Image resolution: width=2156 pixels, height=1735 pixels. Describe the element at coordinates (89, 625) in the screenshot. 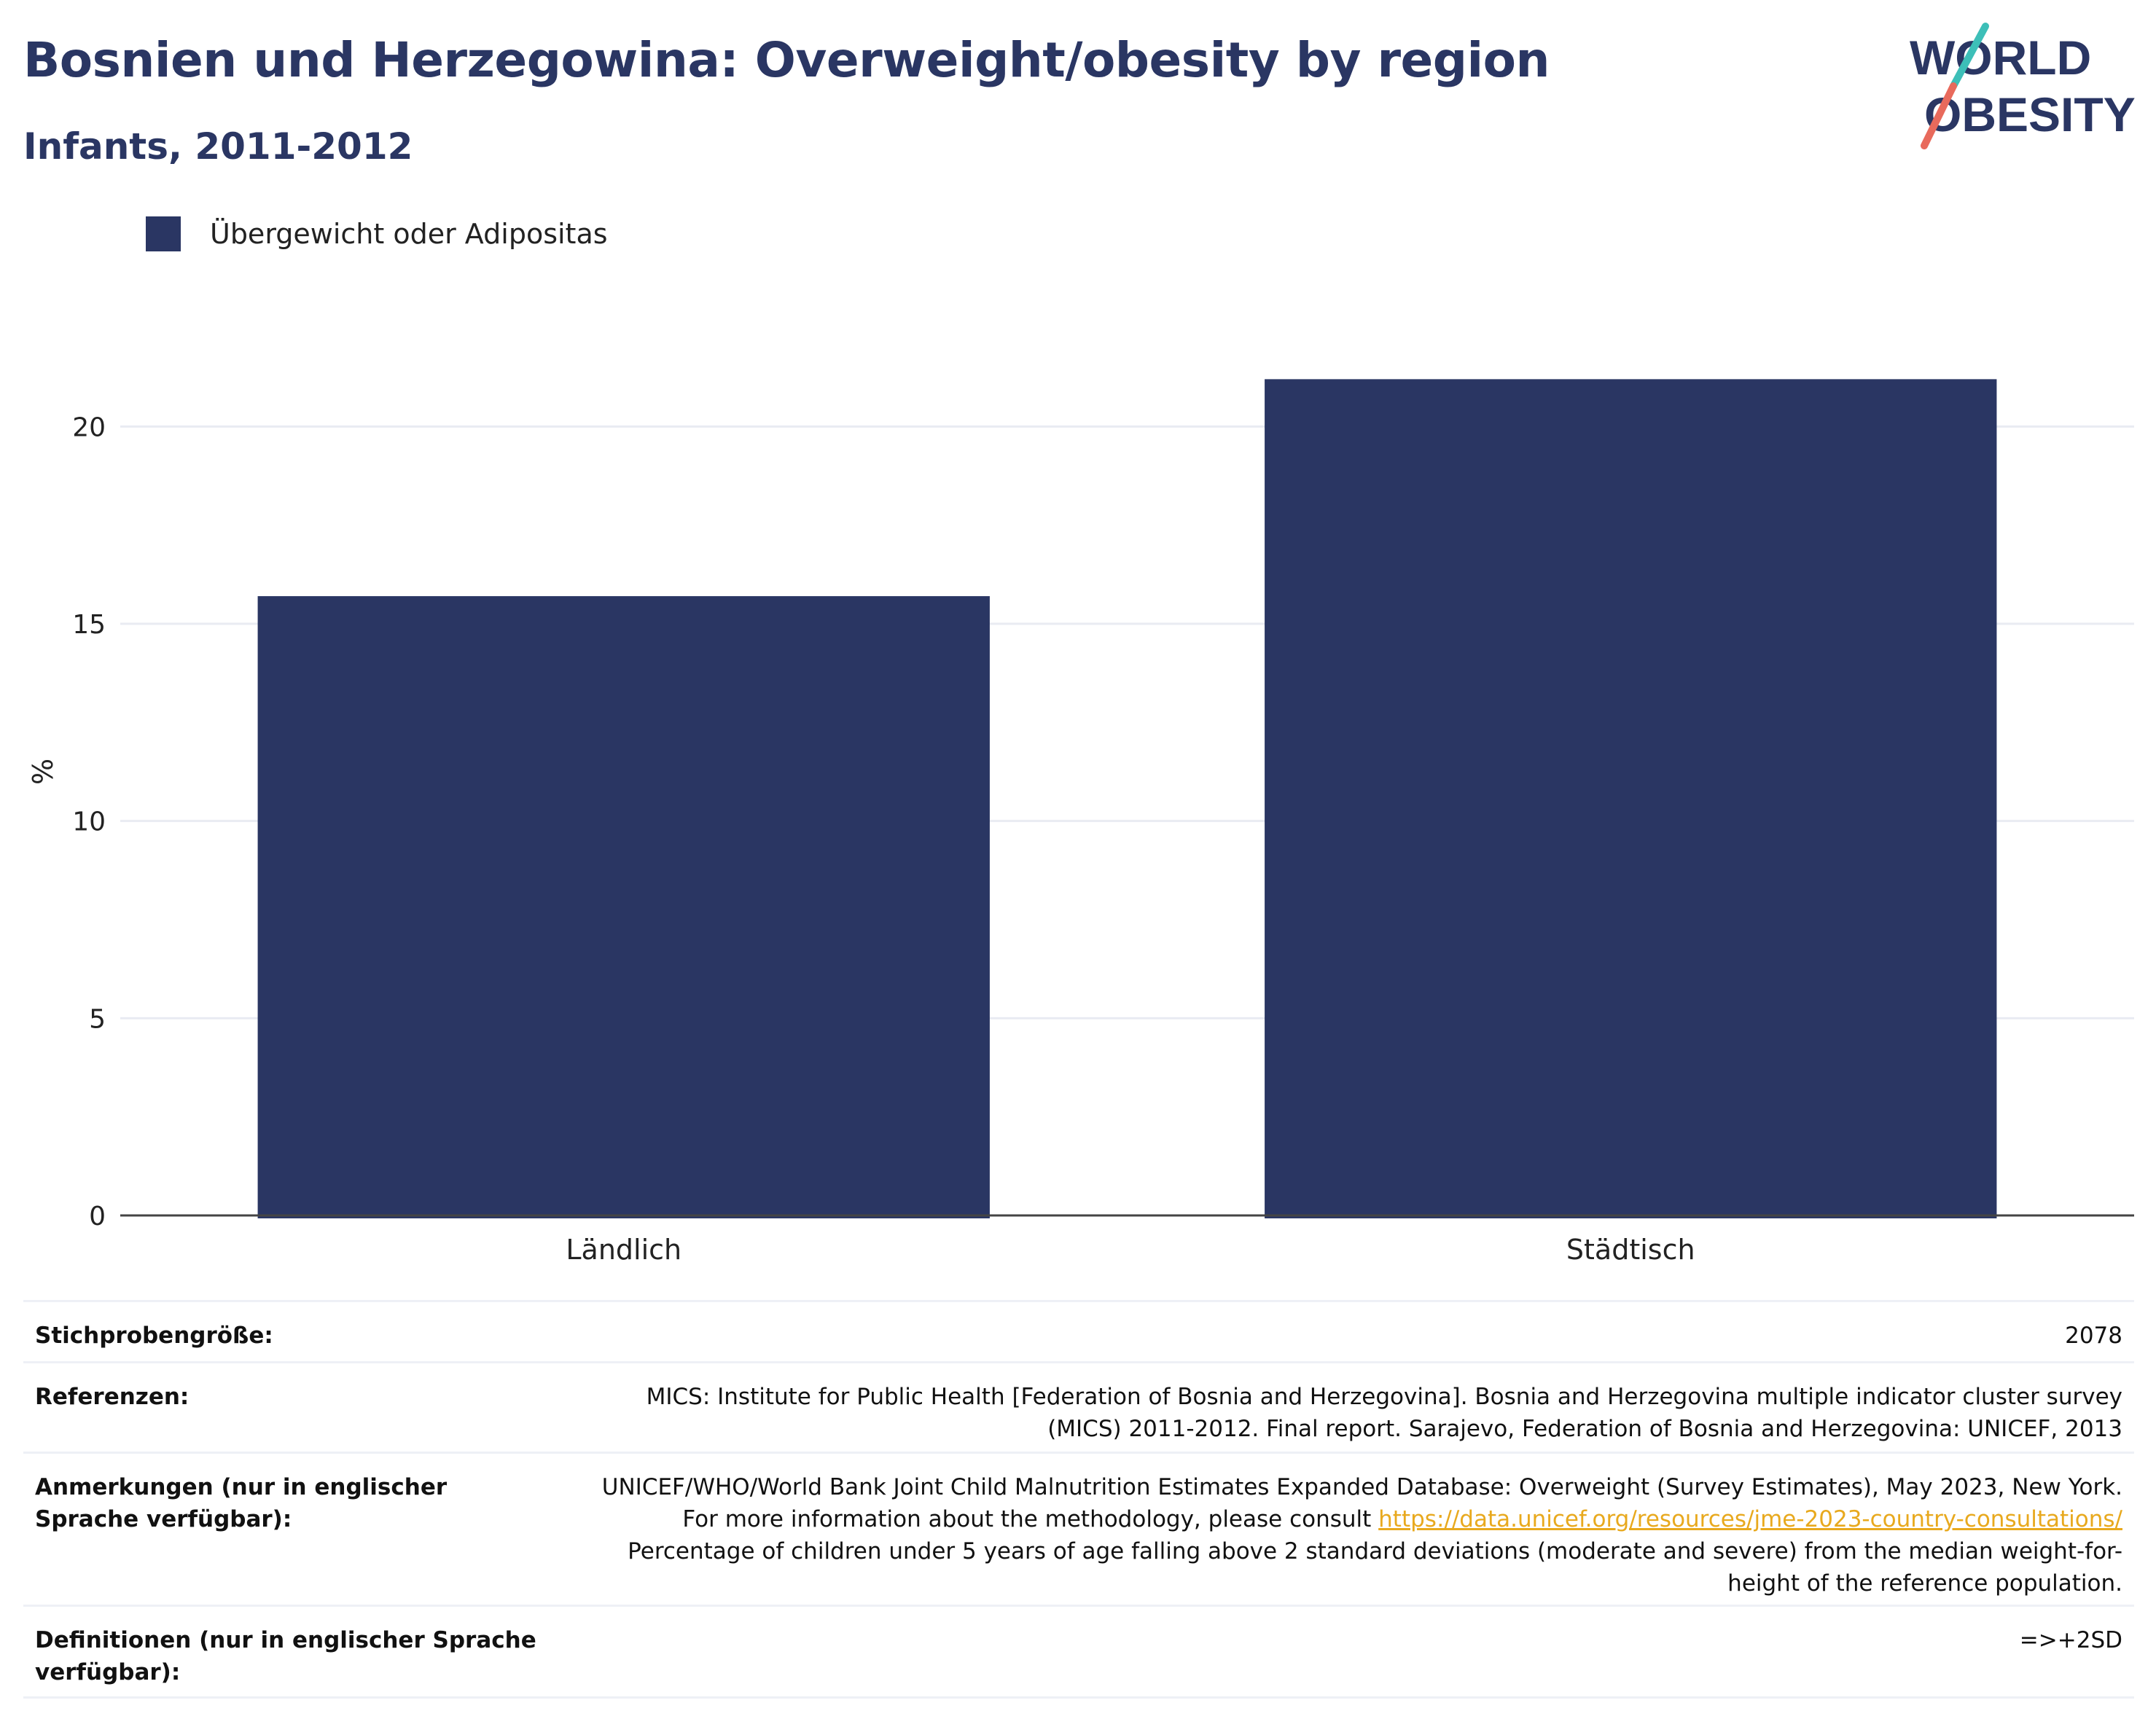

I see `y-tick-label: 15` at that location.